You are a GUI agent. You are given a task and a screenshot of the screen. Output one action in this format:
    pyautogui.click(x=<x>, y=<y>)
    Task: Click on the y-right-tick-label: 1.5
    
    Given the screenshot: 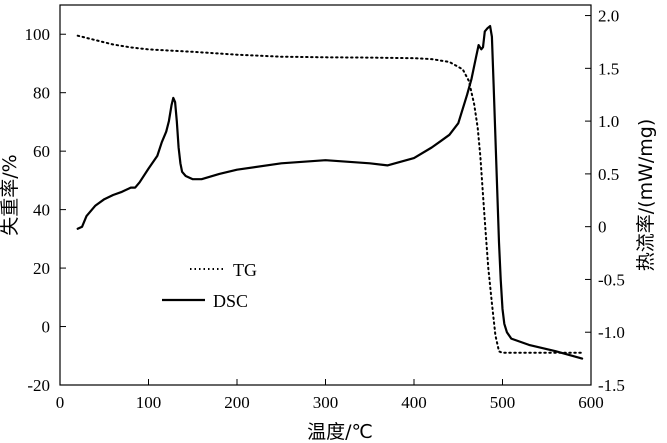 What is the action you would take?
    pyautogui.click(x=608, y=68)
    